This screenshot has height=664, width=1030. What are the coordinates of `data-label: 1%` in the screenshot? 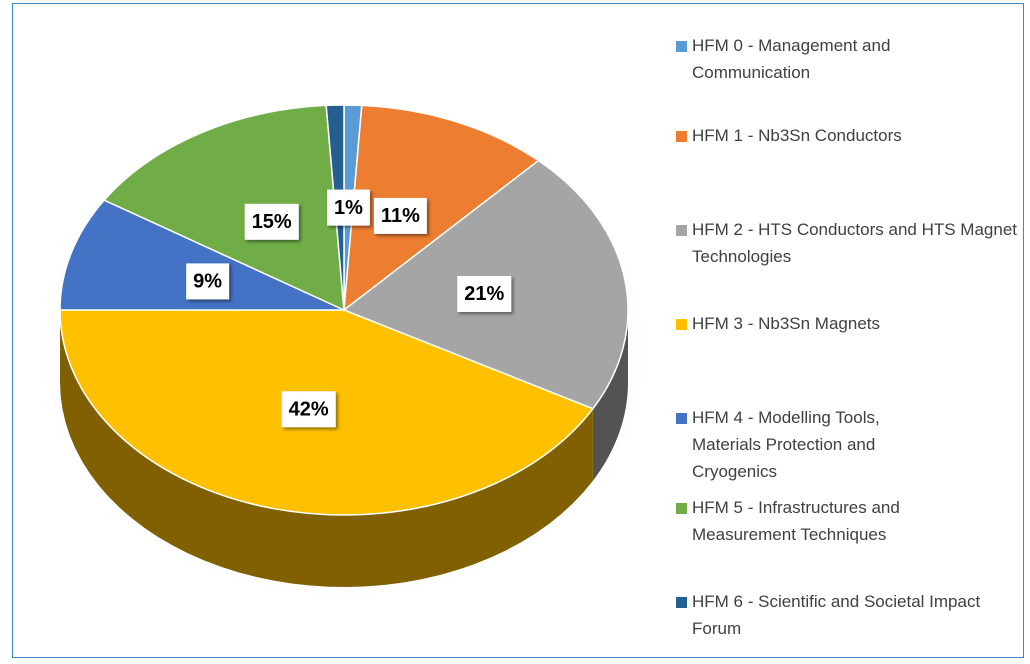 It's located at (348, 207).